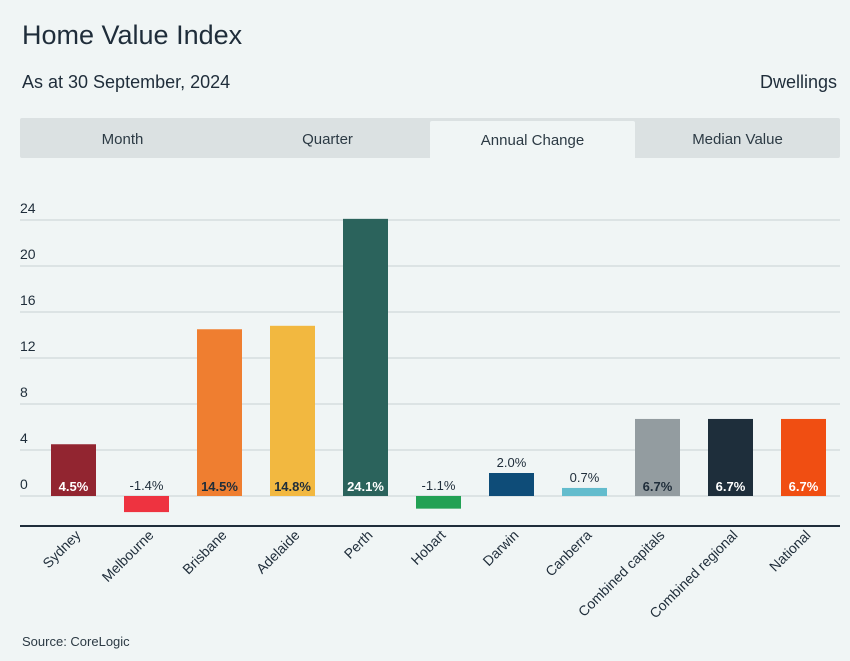  I want to click on data-label: 4.5%, so click(74, 486).